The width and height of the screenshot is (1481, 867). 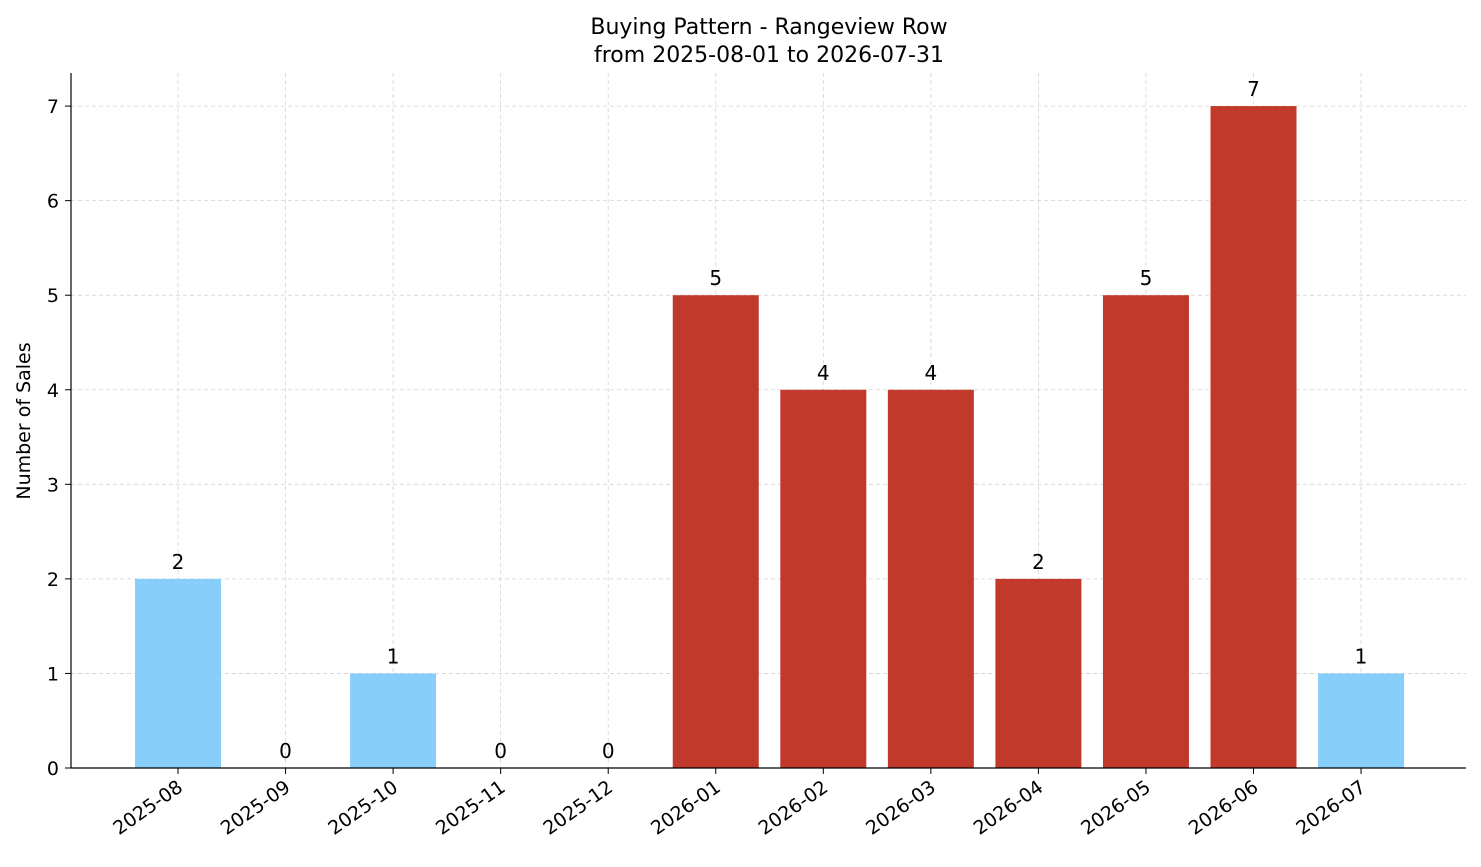 What do you see at coordinates (823, 373) in the screenshot?
I see `data-label-2026-02: 4` at bounding box center [823, 373].